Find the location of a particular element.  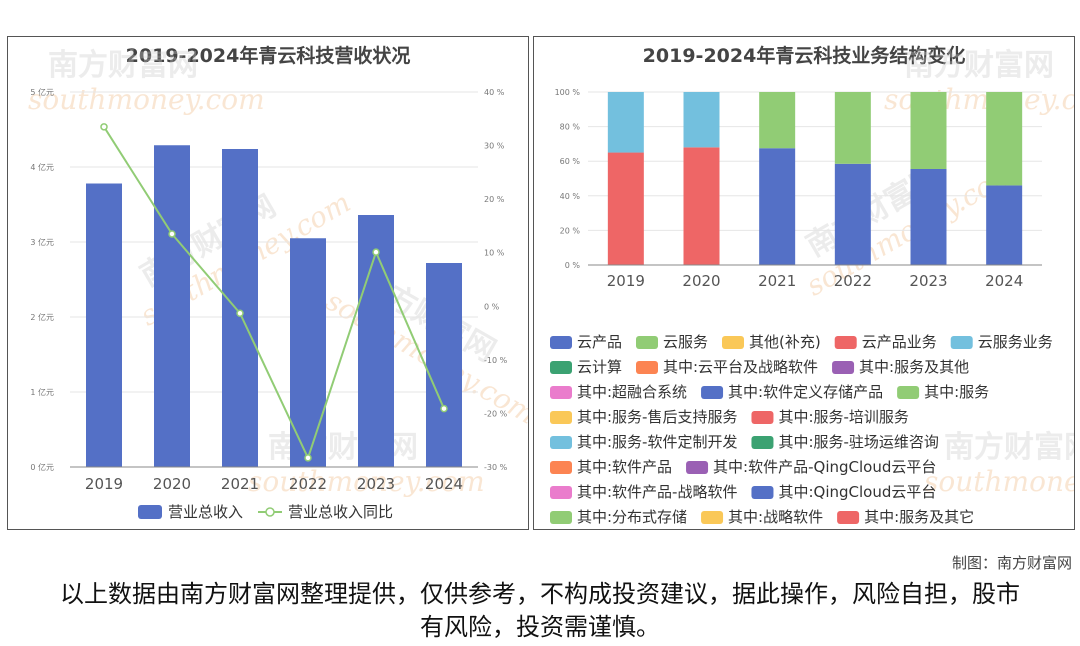

legend-label: 云产品业务 is located at coordinates (899, 342).